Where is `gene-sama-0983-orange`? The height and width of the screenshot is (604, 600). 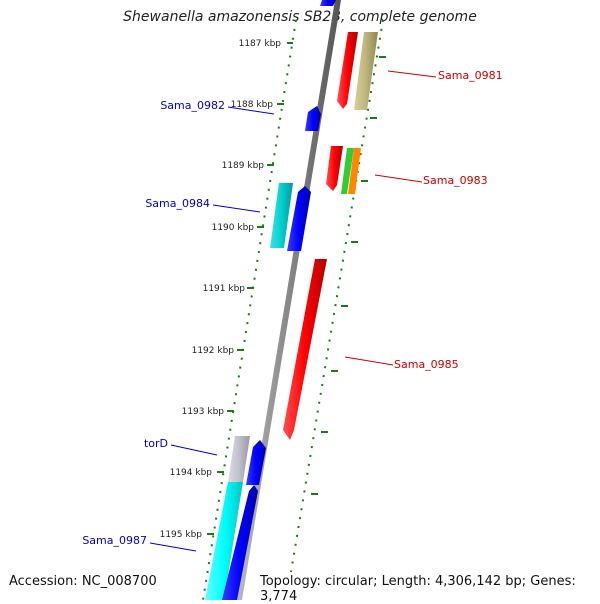 gene-sama-0983-orange is located at coordinates (354, 171).